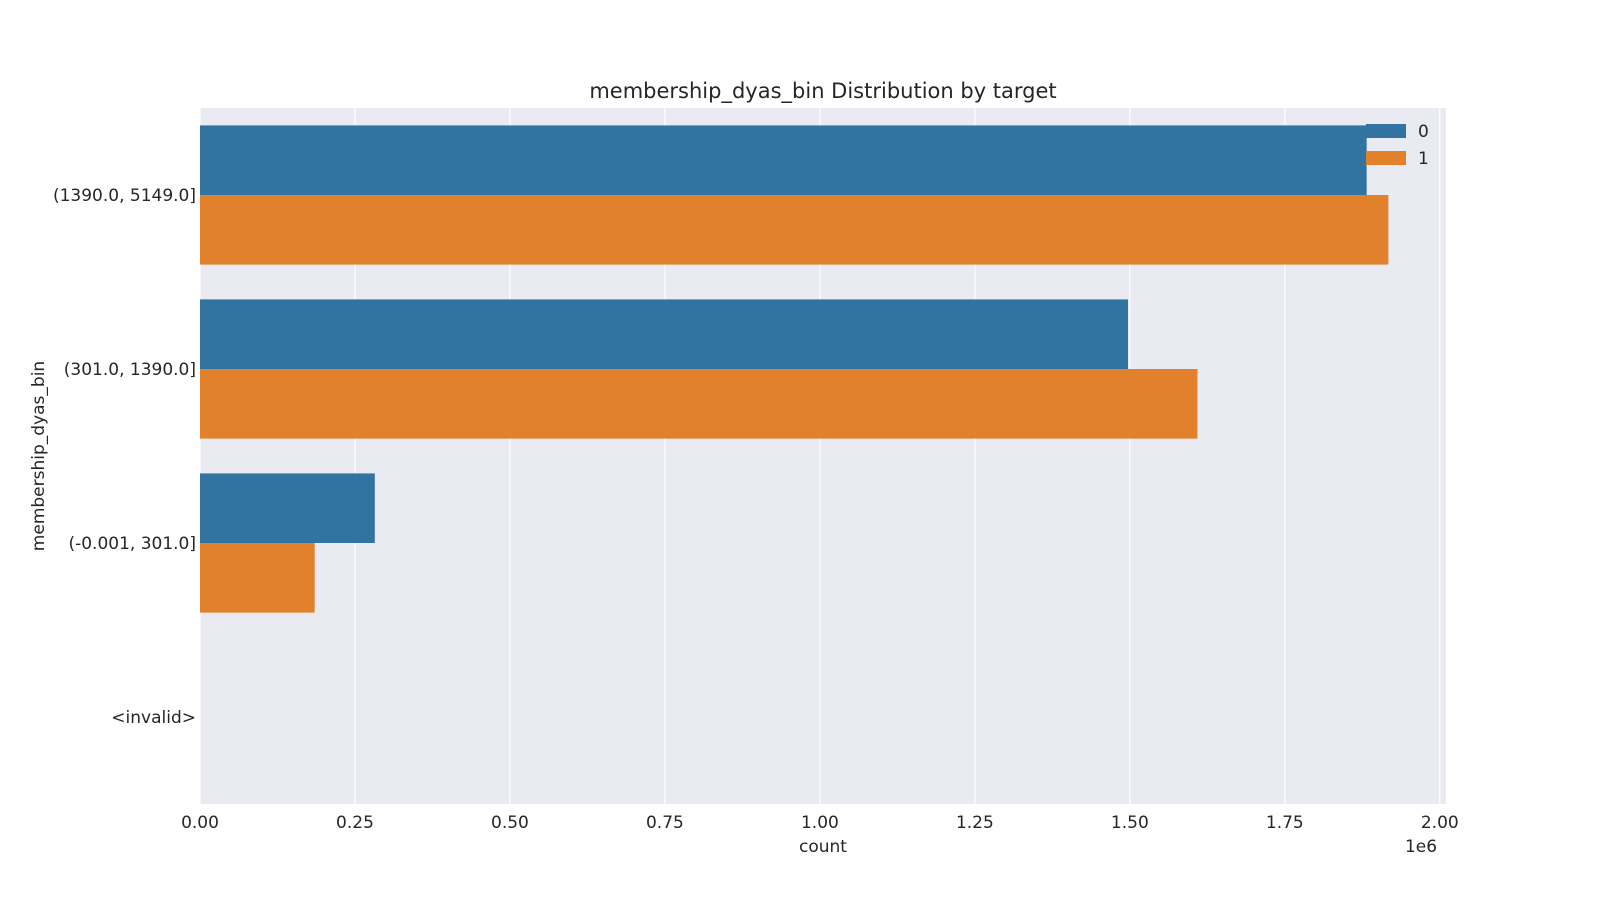  Describe the element at coordinates (130, 370) in the screenshot. I see `y-tick-label: (301.0, 1390.0]` at that location.